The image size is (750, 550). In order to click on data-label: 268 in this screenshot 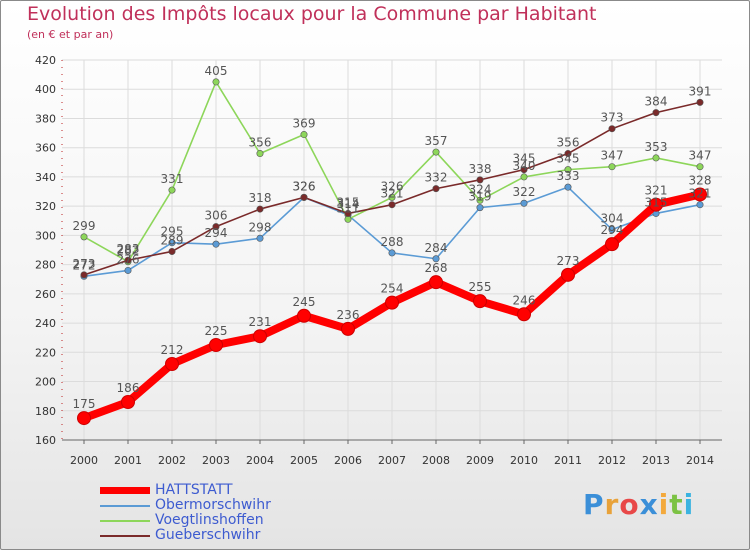, I will do `click(436, 268)`.